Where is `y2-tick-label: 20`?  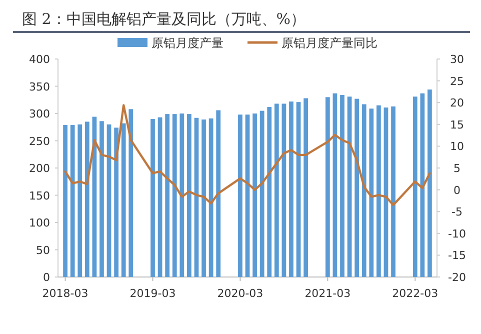 y2-tick-label: 20 is located at coordinates (457, 103).